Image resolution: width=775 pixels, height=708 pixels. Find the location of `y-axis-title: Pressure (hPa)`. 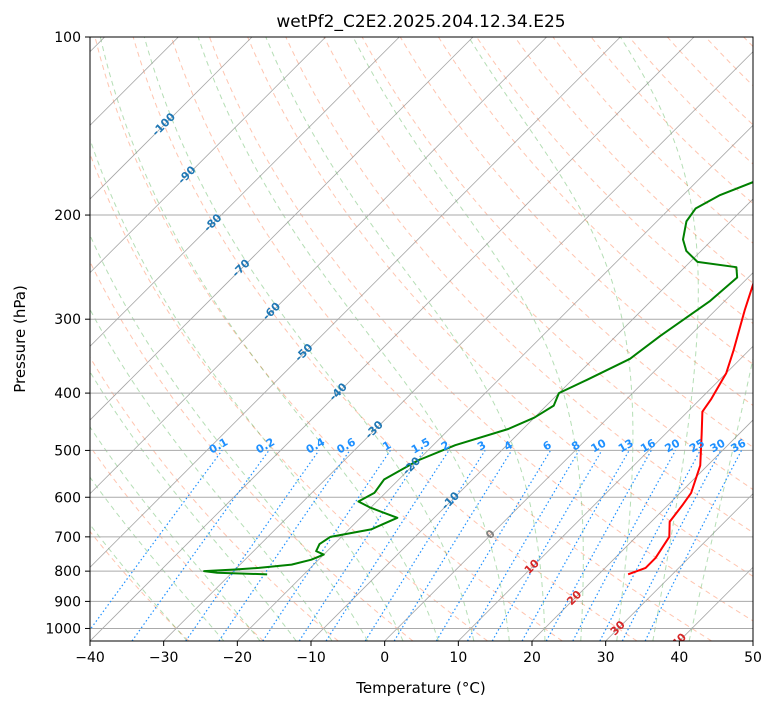

y-axis-title: Pressure (hPa) is located at coordinates (20, 339).